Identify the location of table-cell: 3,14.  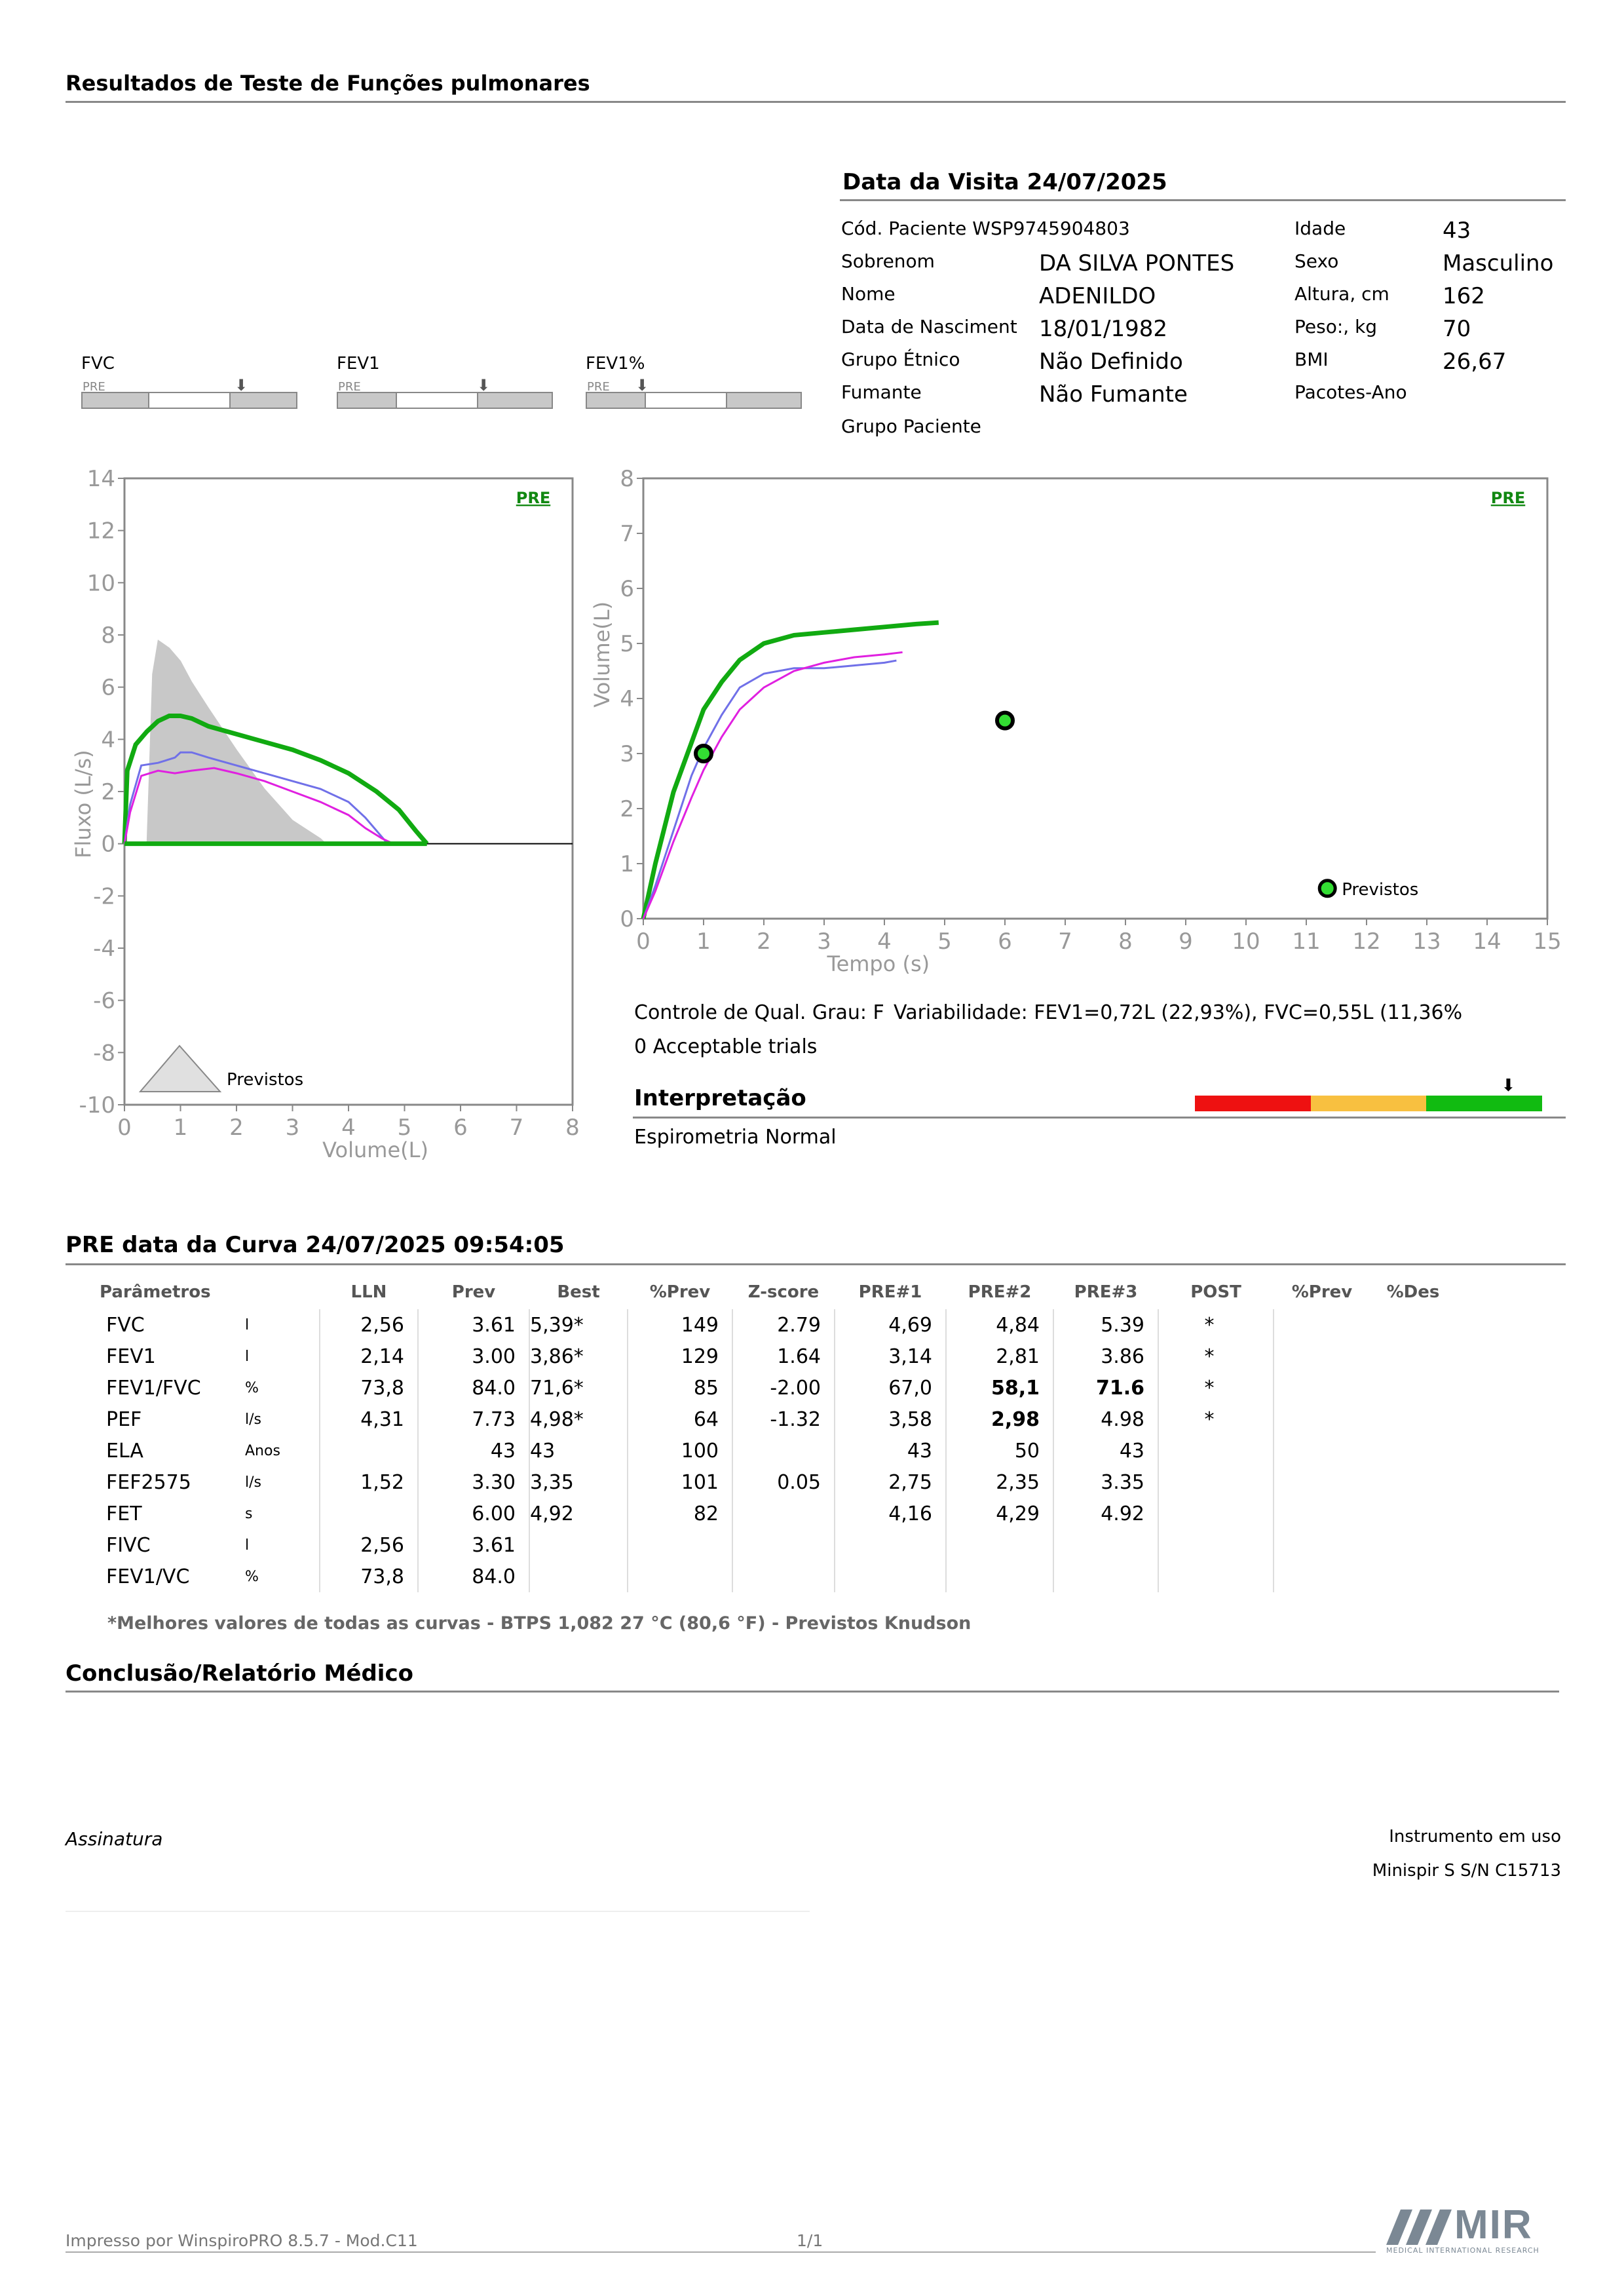
(890, 1356).